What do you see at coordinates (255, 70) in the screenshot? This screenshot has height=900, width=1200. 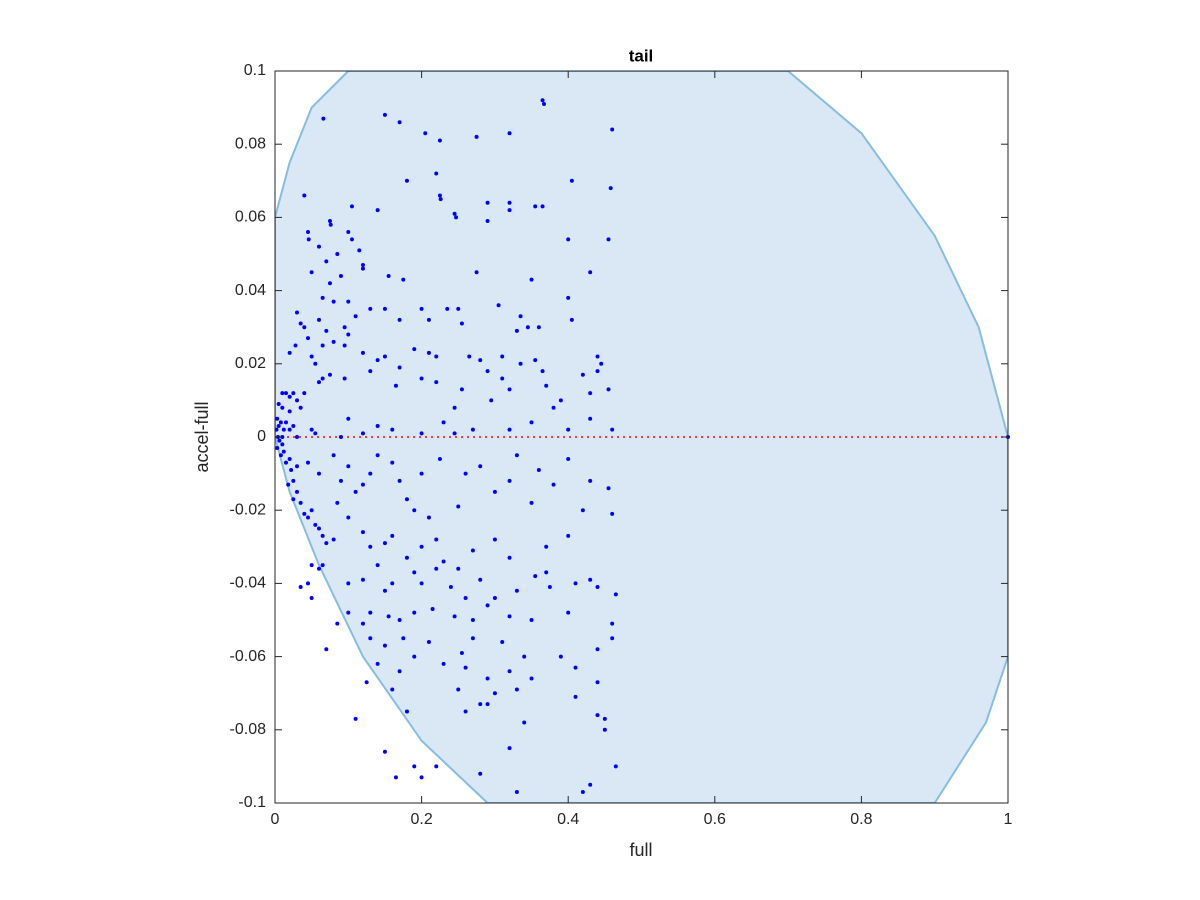 I see `y-tick-label: 0.1` at bounding box center [255, 70].